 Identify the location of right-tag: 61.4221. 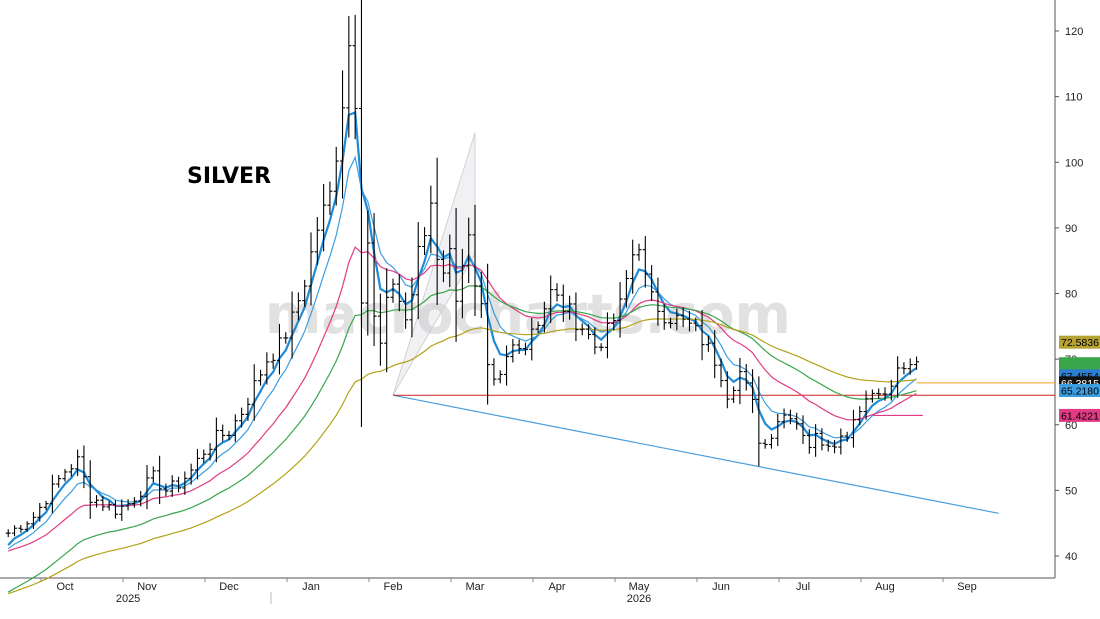
(1079, 415).